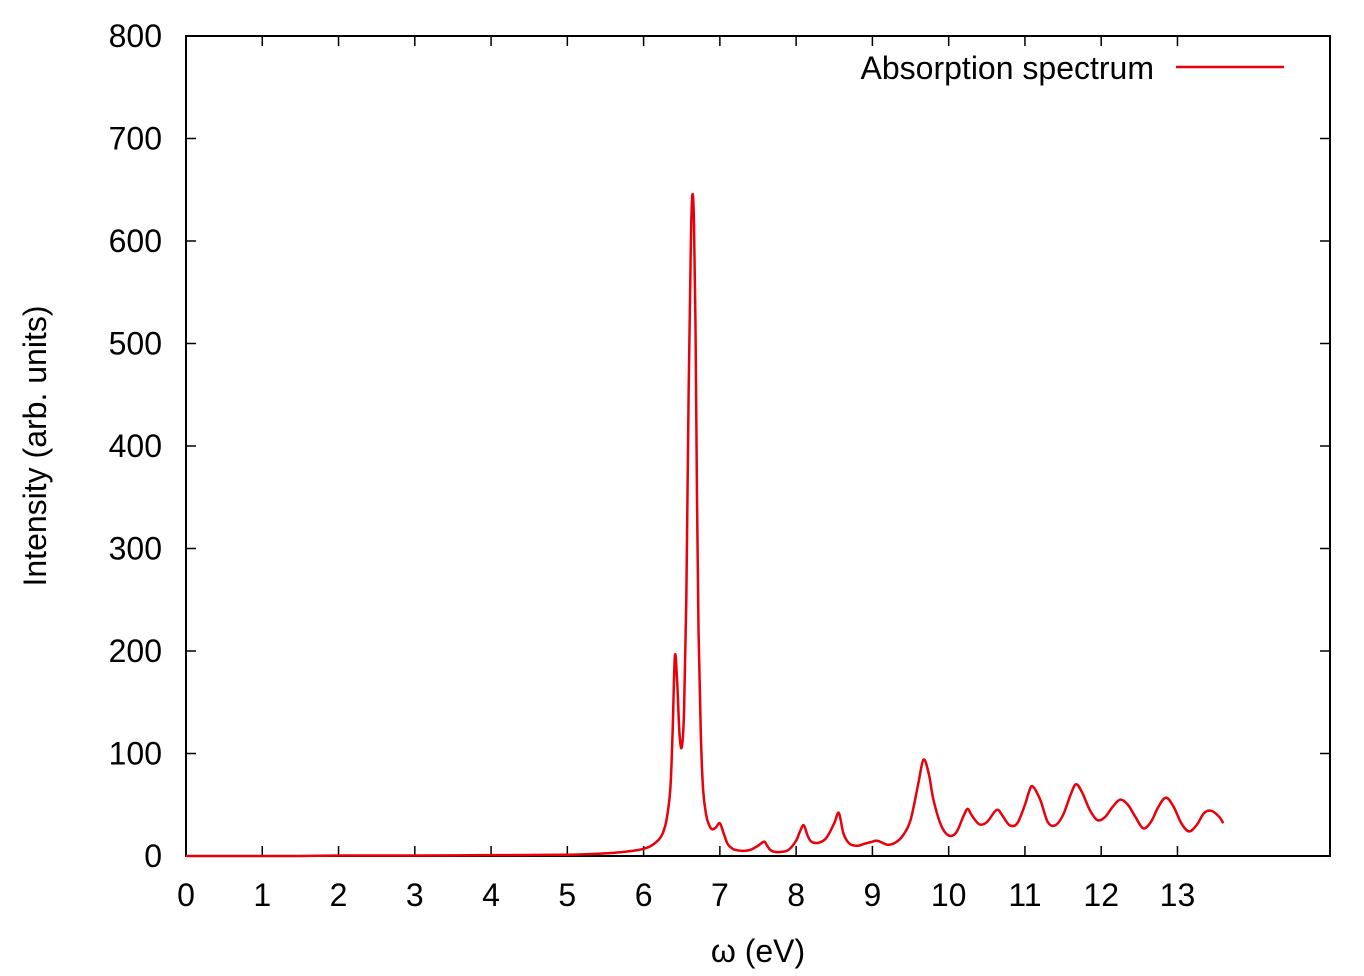 The width and height of the screenshot is (1364, 976). Describe the element at coordinates (415, 895) in the screenshot. I see `x-tick-label: 3` at that location.